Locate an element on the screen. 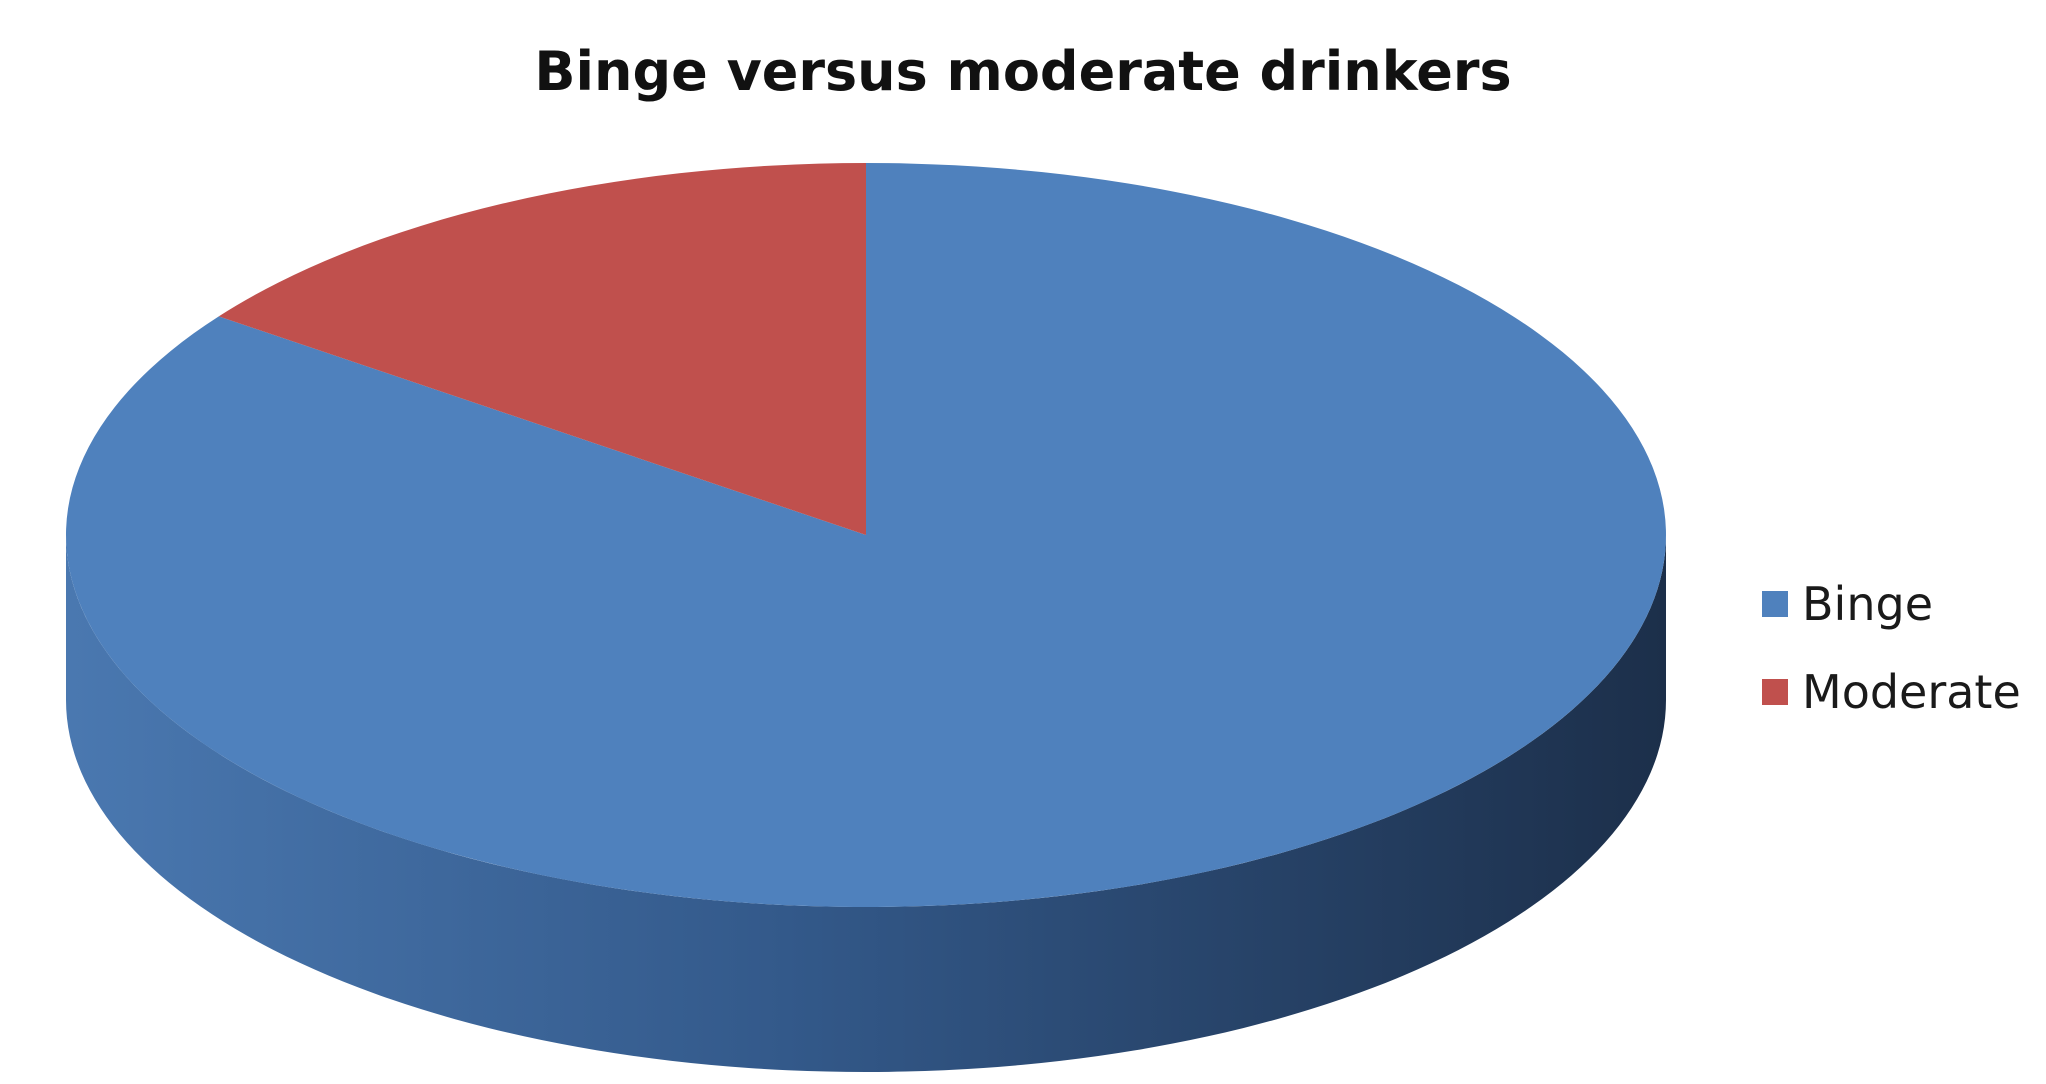 The image size is (2046, 1084). legend-item-moderate: Moderate is located at coordinates (1891, 692).